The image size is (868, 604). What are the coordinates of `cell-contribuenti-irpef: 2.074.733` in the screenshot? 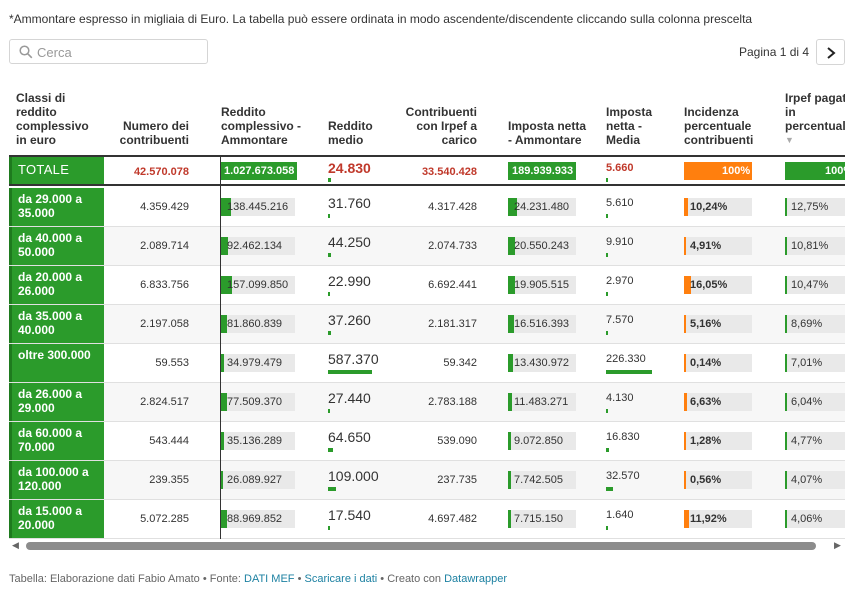 It's located at (452, 246).